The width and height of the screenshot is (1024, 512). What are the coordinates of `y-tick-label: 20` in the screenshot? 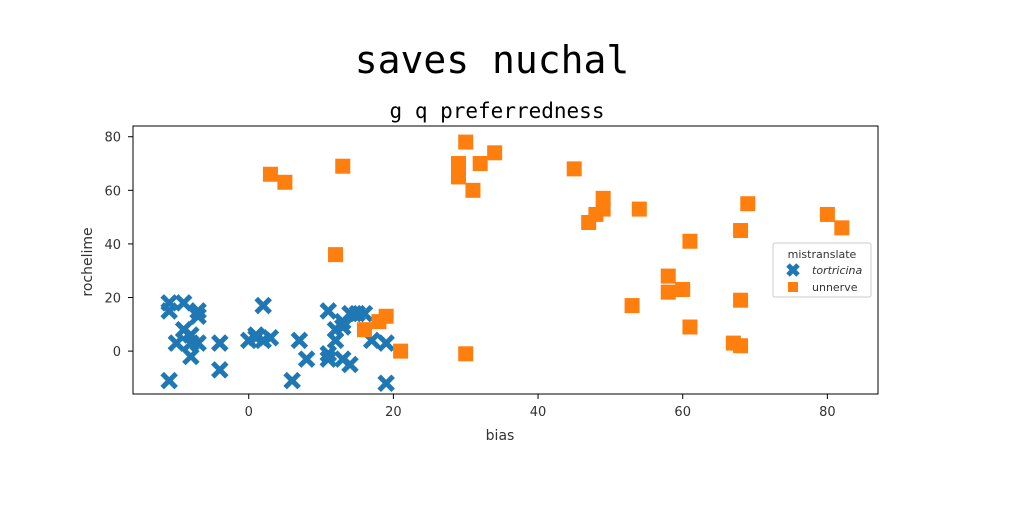 It's located at (112, 299).